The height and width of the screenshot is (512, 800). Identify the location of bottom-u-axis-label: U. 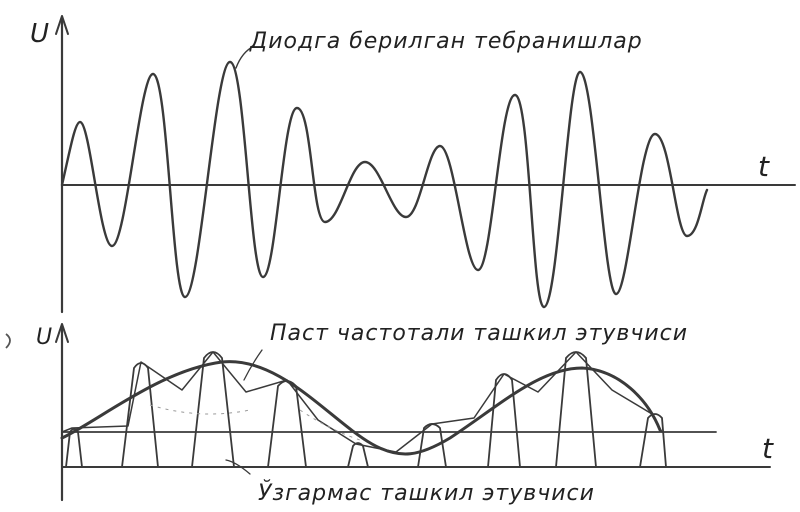
(44, 337).